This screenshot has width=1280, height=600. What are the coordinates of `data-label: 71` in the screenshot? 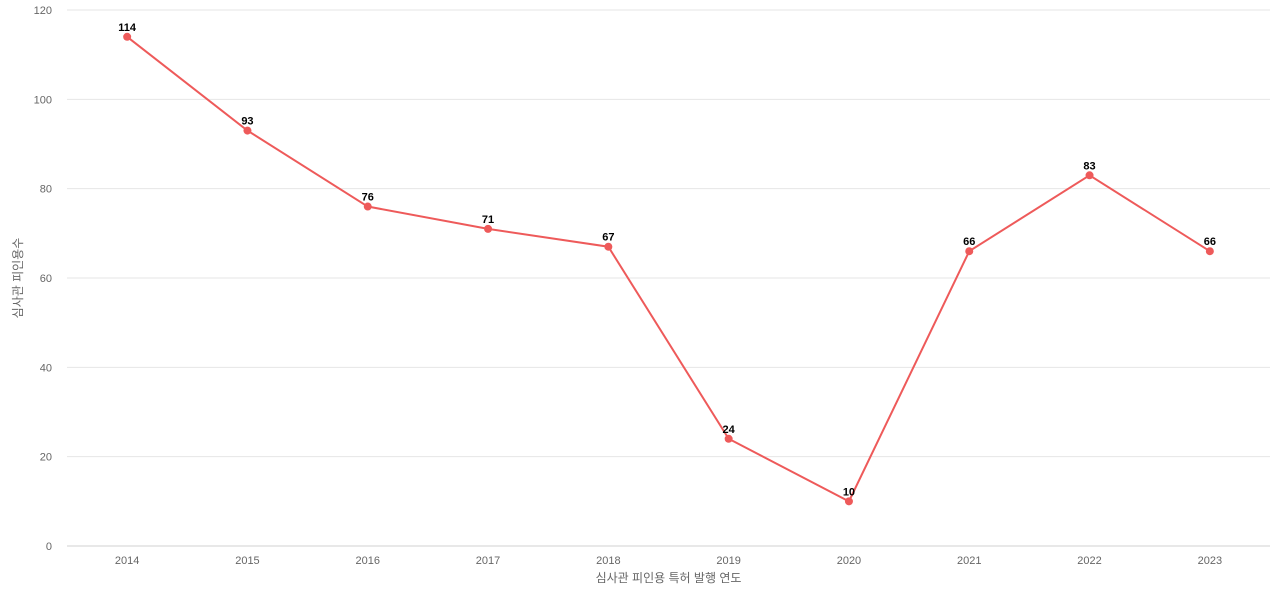 It's located at (488, 220).